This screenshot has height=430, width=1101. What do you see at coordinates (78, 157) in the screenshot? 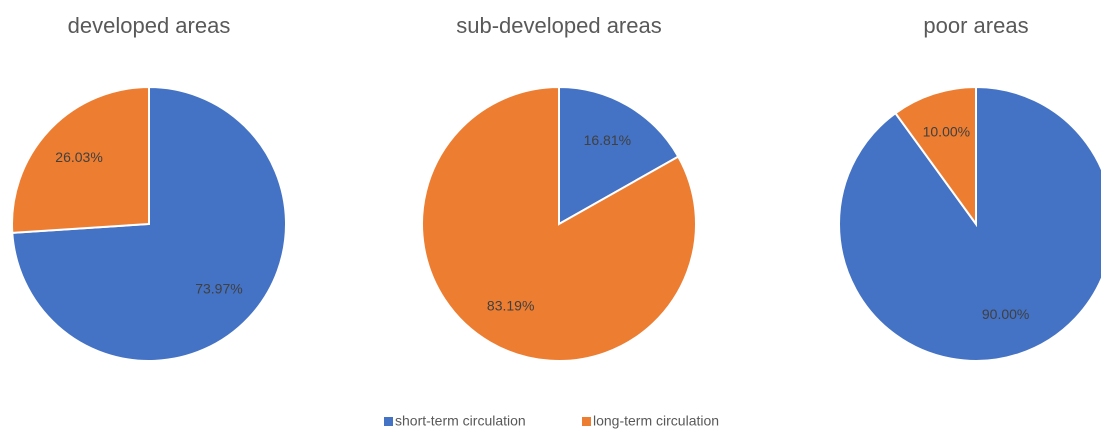
I see `data-label: 26.03%` at bounding box center [78, 157].